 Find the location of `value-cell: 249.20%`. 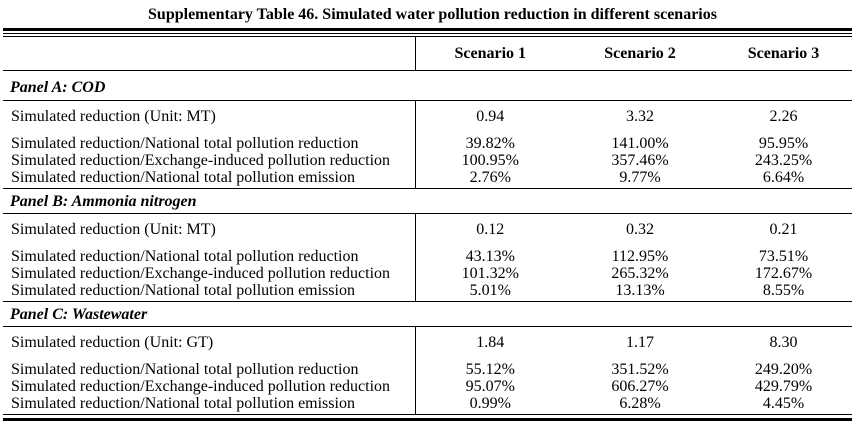

value-cell: 249.20% is located at coordinates (783, 369).